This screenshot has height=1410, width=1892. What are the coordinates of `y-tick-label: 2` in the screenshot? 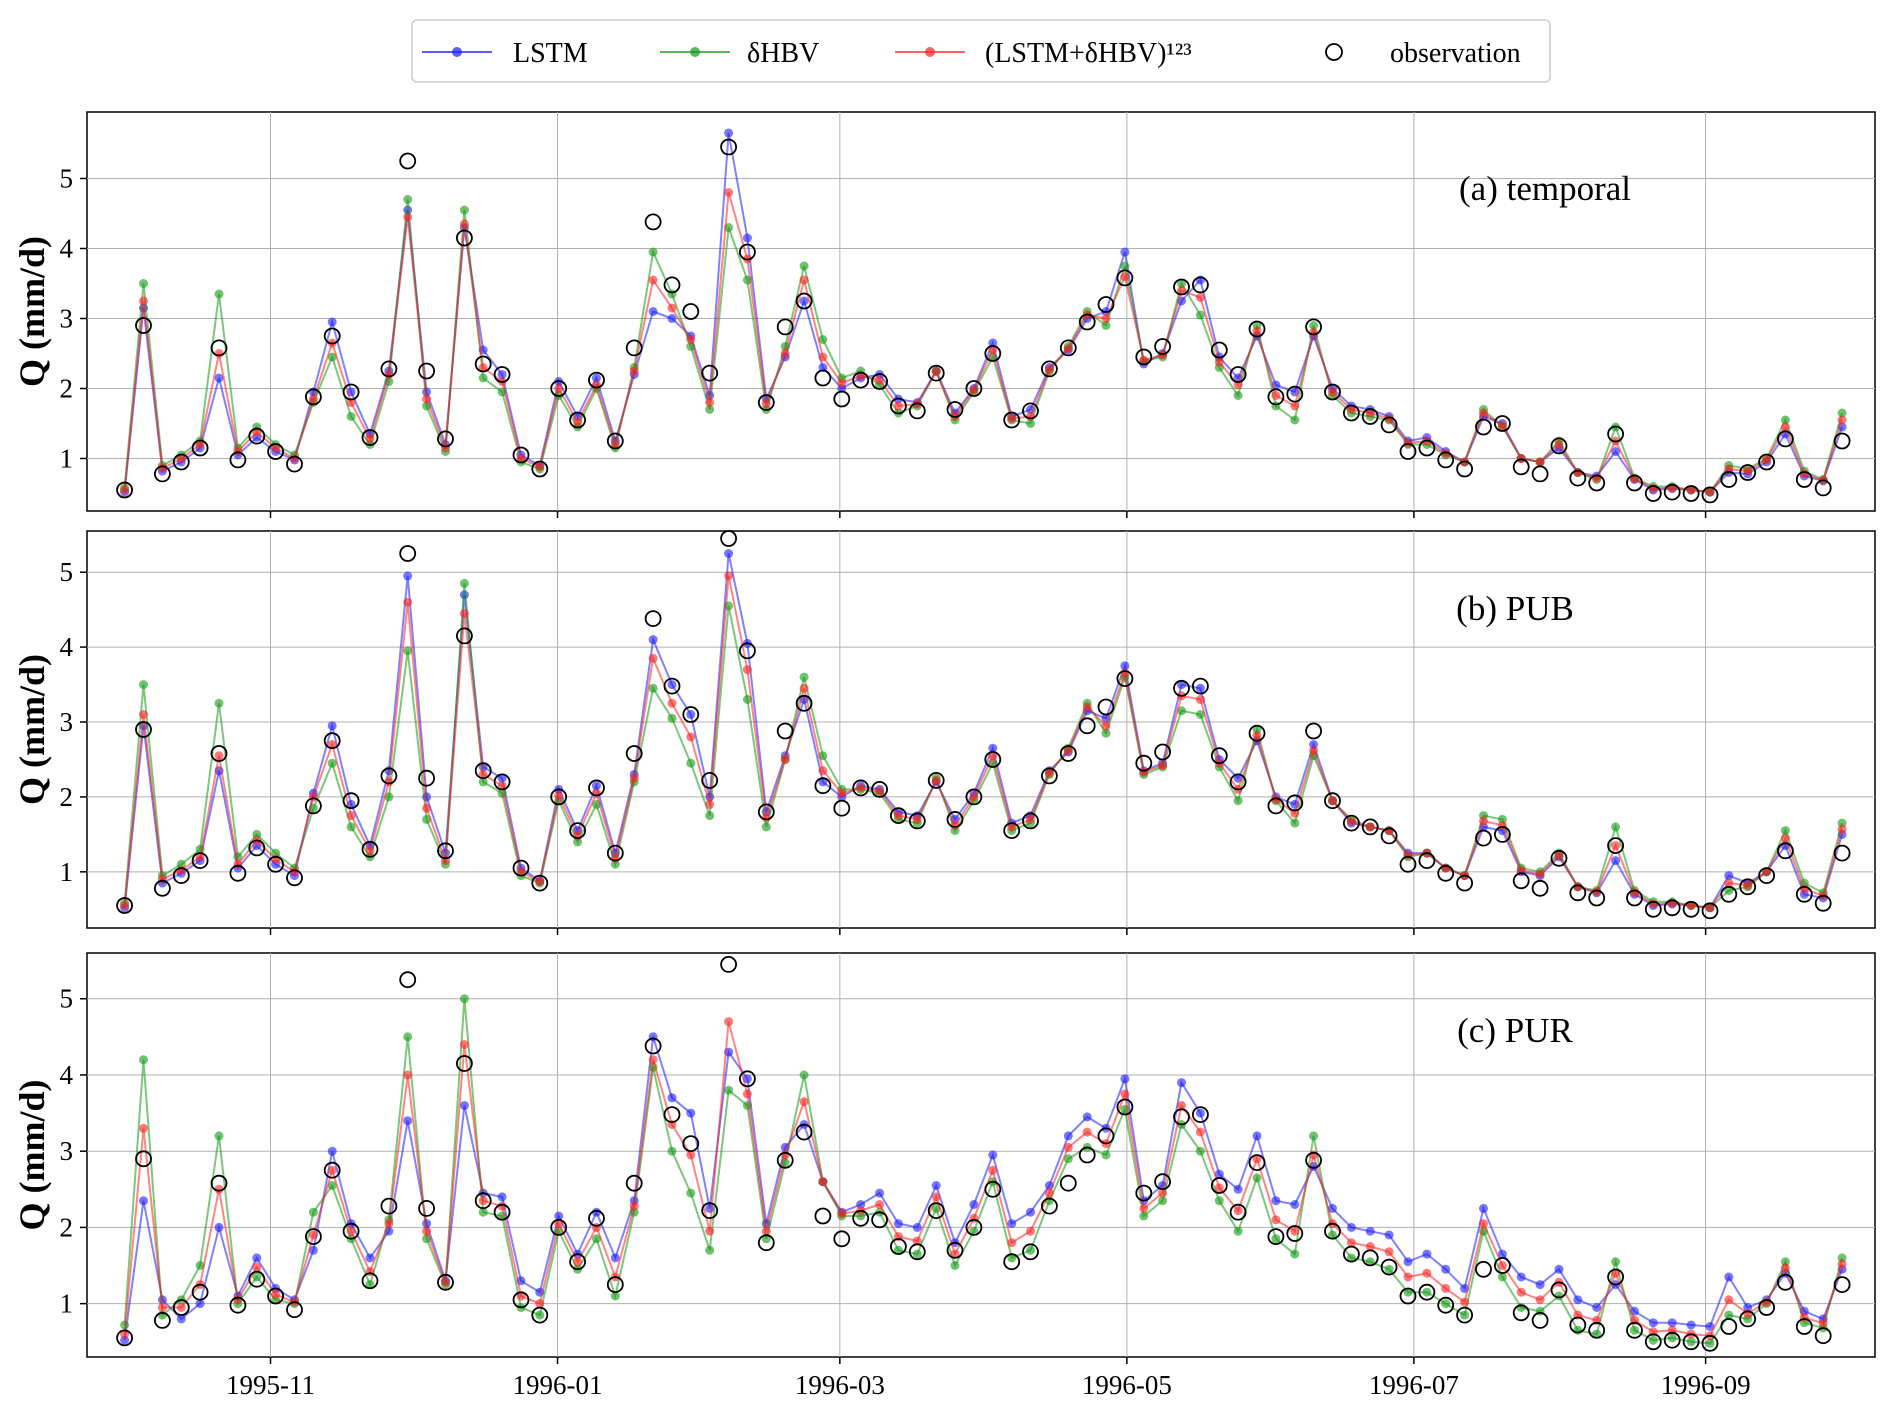 It's located at (67, 797).